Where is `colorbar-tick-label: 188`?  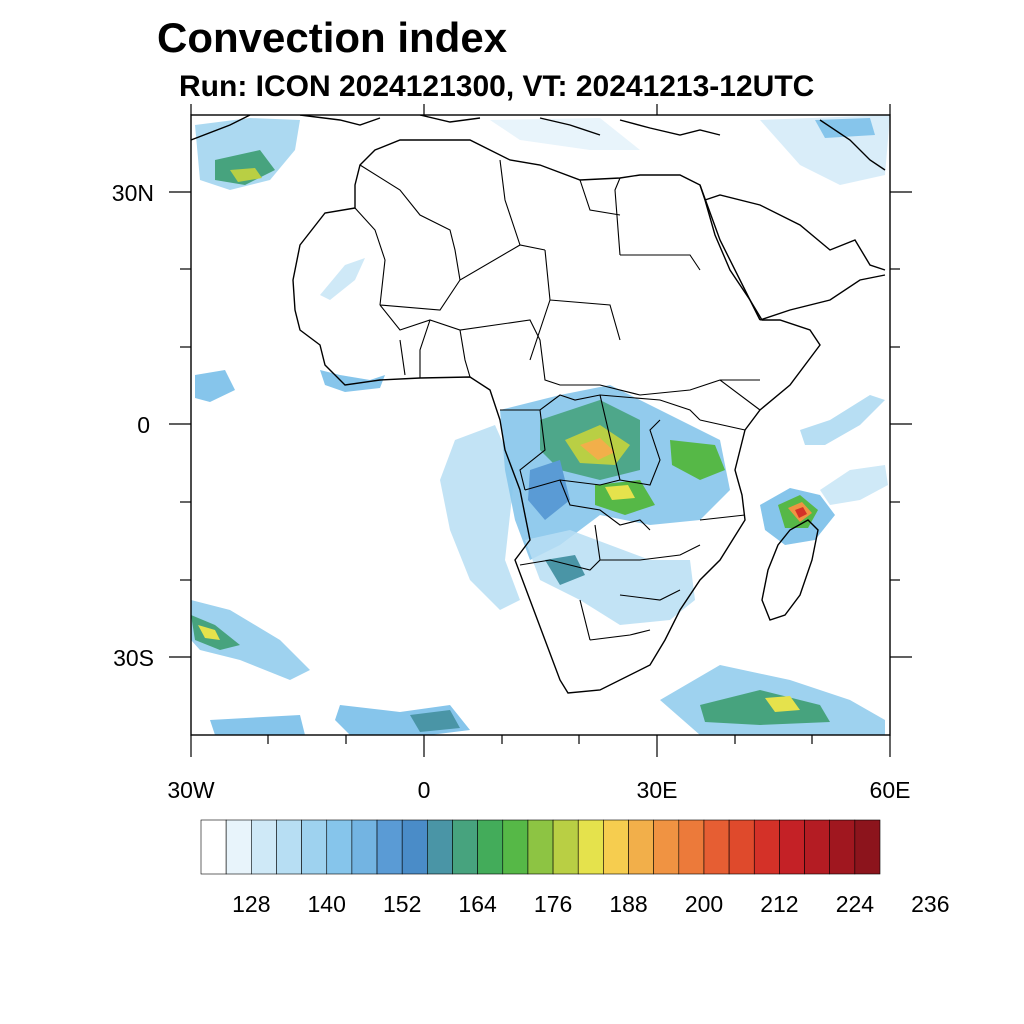 colorbar-tick-label: 188 is located at coordinates (628, 904).